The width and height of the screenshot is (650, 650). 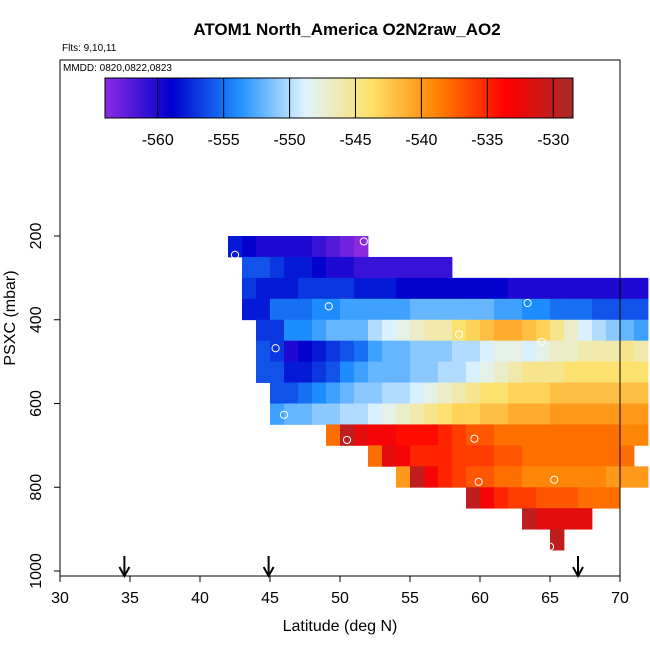 I want to click on x-tick-label: 35, so click(x=130, y=598).